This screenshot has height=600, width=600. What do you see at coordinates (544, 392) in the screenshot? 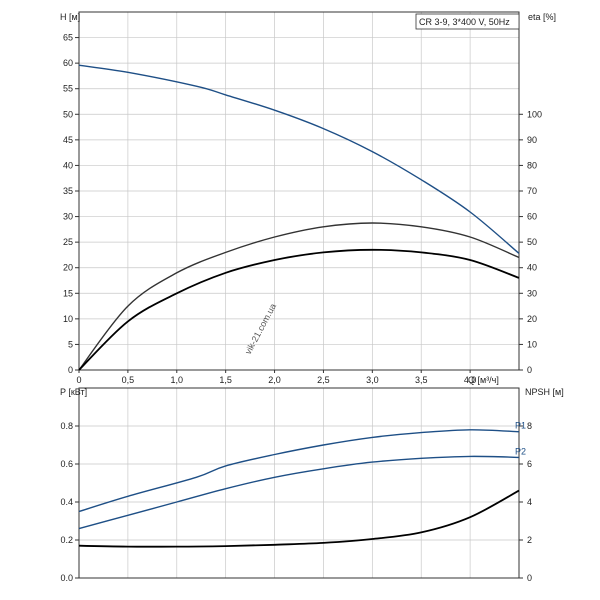
I see `bottom-y2-axis-label: NPSH [м]` at bounding box center [544, 392].